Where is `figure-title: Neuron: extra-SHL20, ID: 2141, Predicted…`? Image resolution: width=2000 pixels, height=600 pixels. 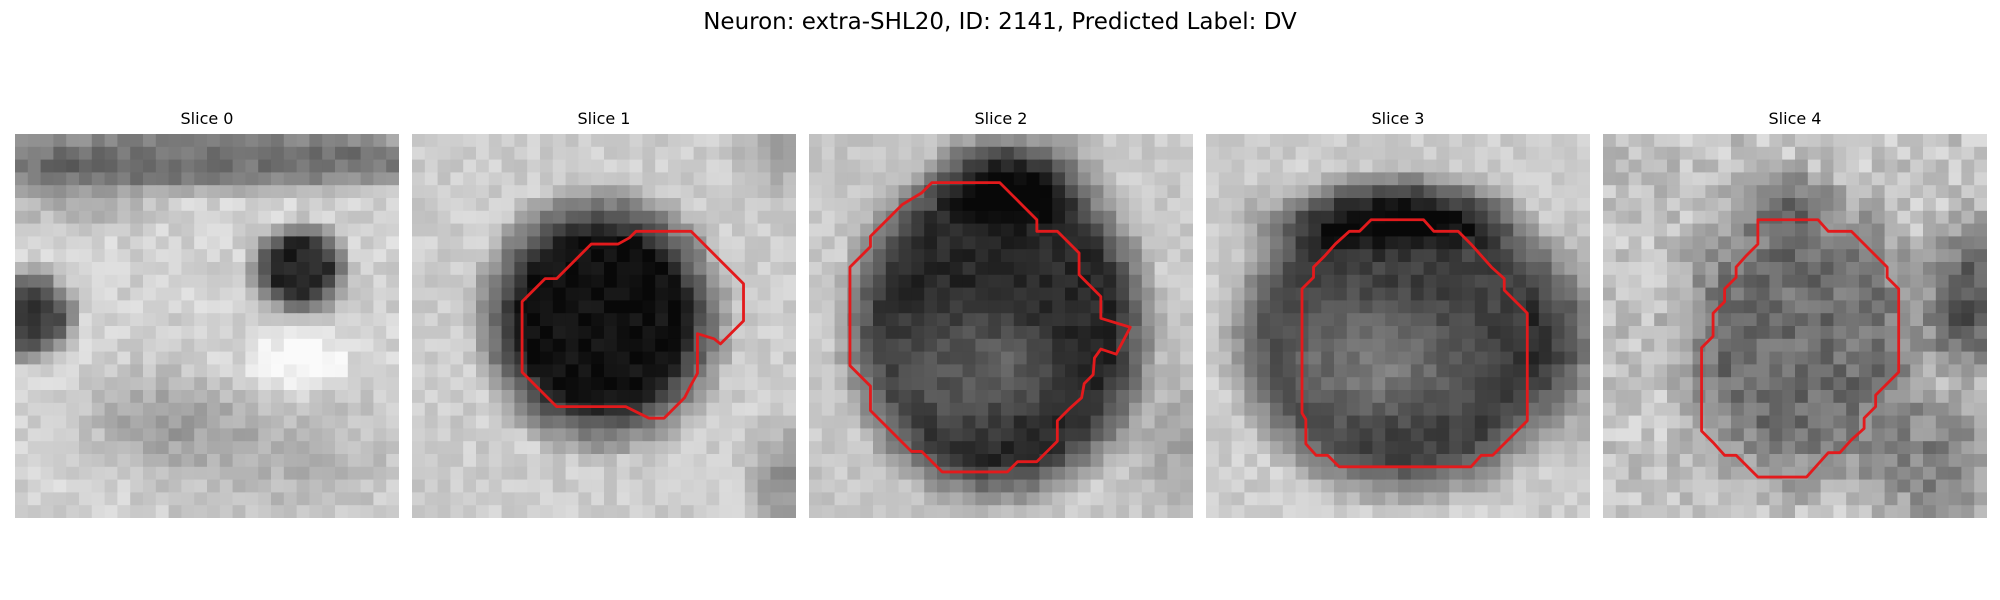 figure-title: Neuron: extra-SHL20, ID: 2141, Predicted… is located at coordinates (1000, 22).